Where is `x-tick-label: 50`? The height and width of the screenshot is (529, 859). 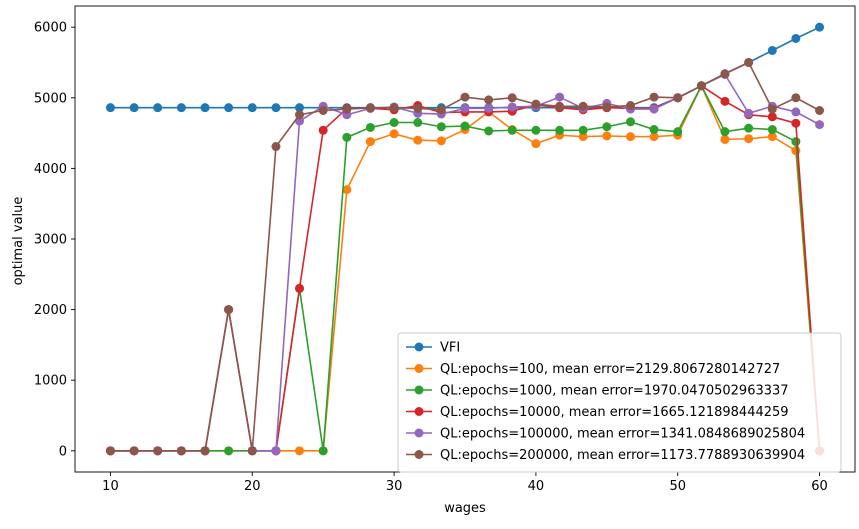
x-tick-label: 50 is located at coordinates (677, 486).